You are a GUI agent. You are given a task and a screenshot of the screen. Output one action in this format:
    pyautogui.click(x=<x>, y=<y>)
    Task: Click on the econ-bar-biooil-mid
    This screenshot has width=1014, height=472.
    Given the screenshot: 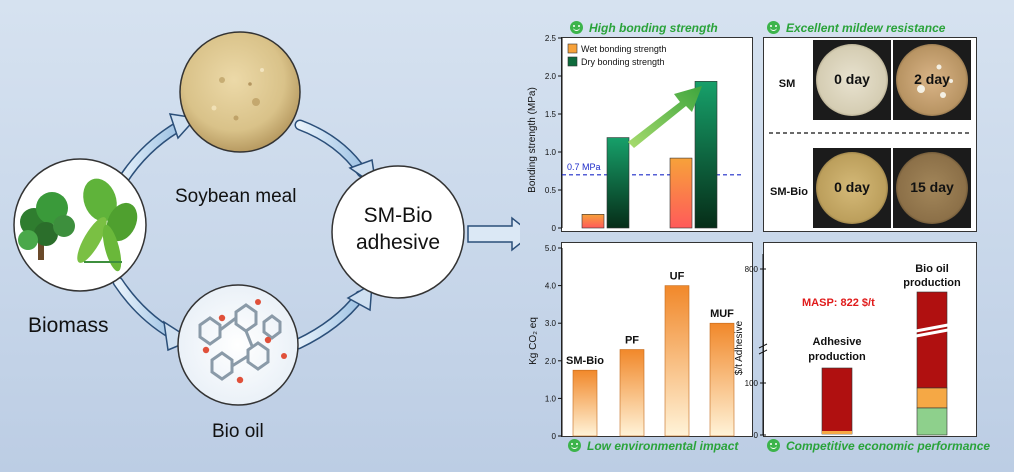 What is the action you would take?
    pyautogui.click(x=932, y=398)
    